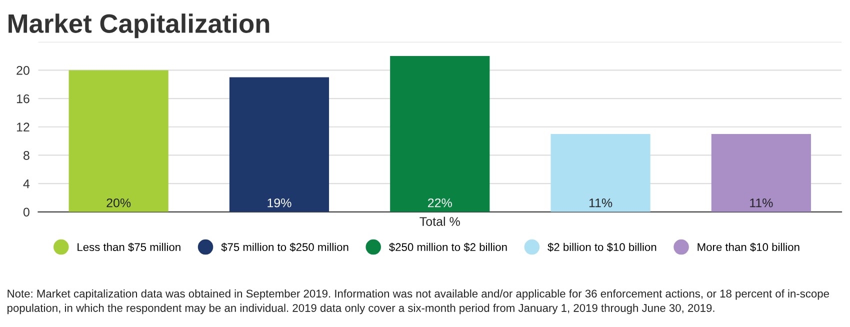 The image size is (850, 327). What do you see at coordinates (440, 221) in the screenshot?
I see `x-tick-label: Total %` at bounding box center [440, 221].